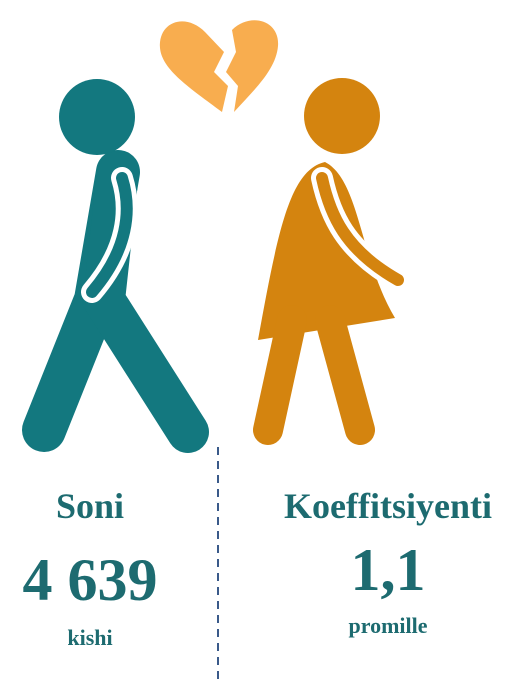 The image size is (514, 687). What do you see at coordinates (90, 580) in the screenshot?
I see `left-value: 4 639` at bounding box center [90, 580].